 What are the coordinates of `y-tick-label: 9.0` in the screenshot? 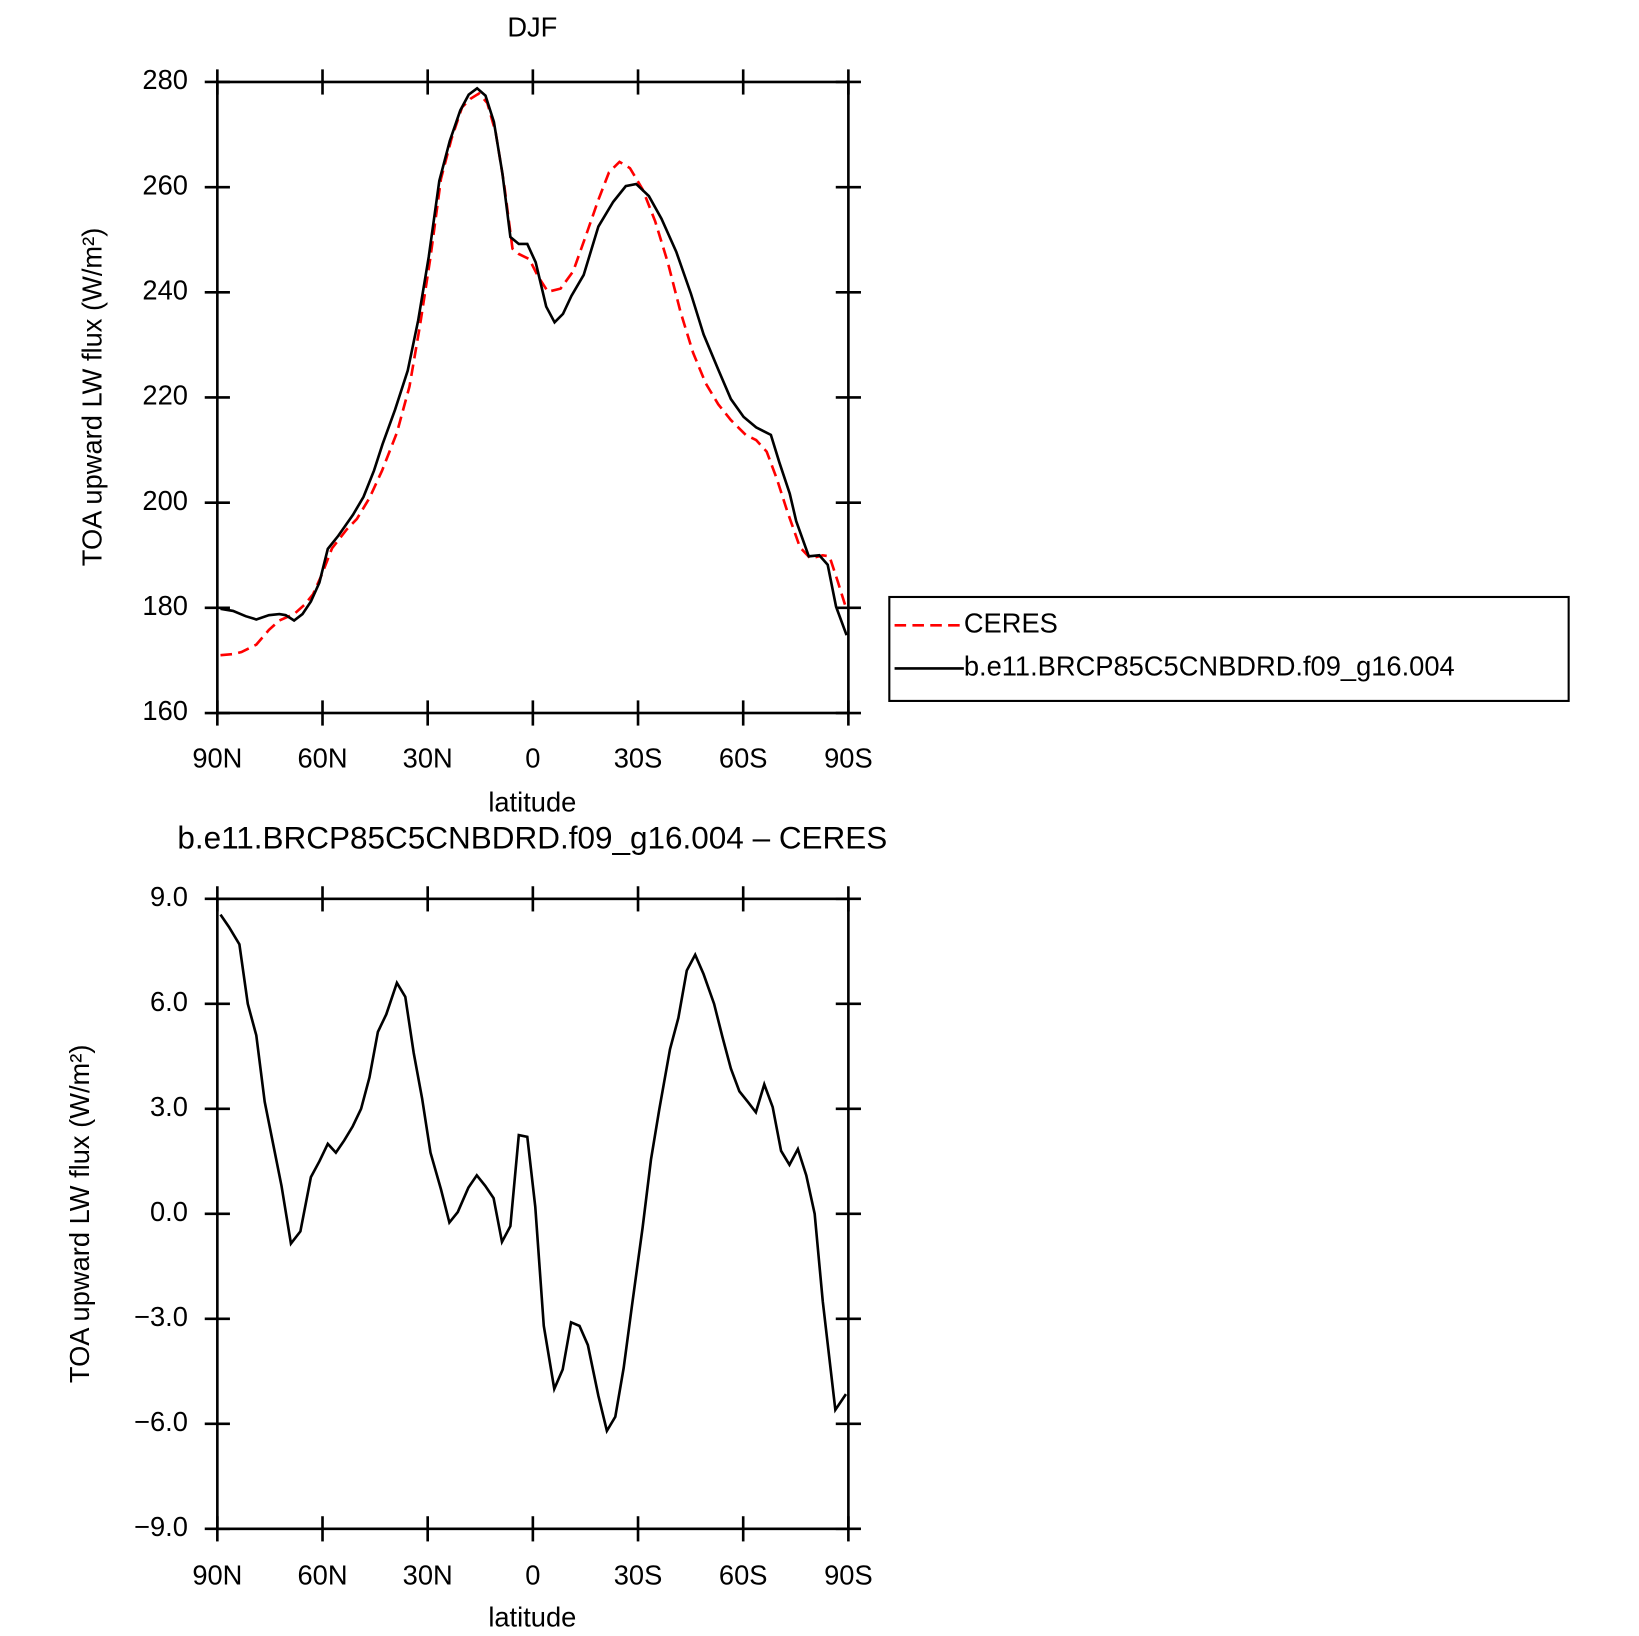 It's located at (169, 896).